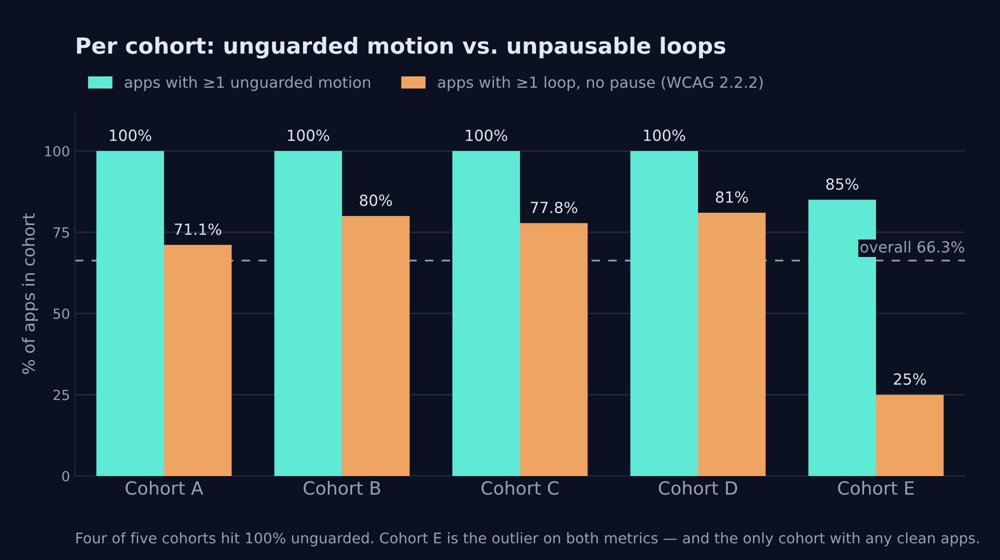 This screenshot has width=1000, height=560. What do you see at coordinates (342, 487) in the screenshot?
I see `x-tick-label: Cohort B` at bounding box center [342, 487].